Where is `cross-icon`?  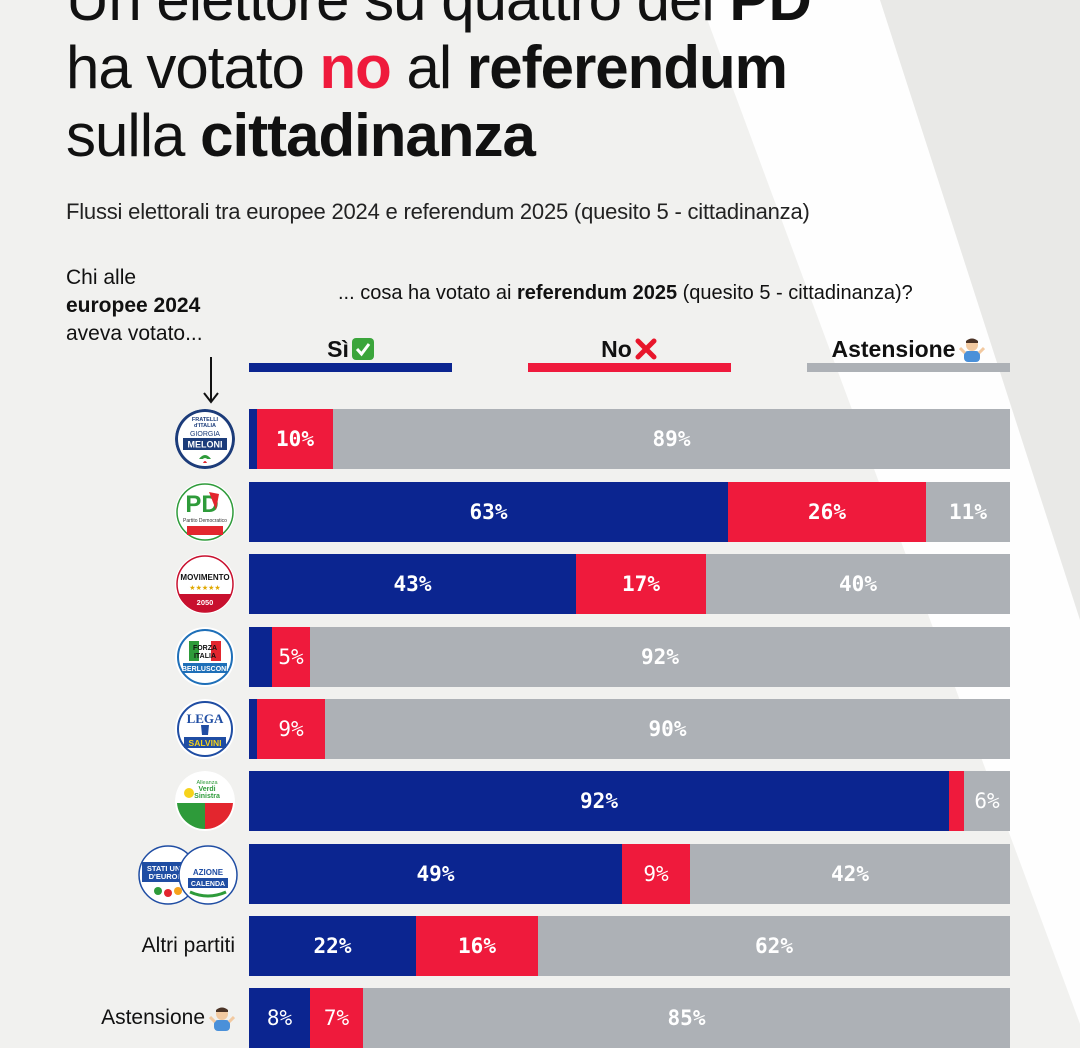 cross-icon is located at coordinates (646, 349).